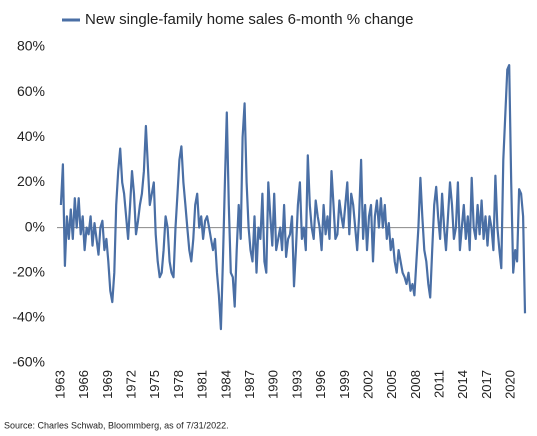  Describe the element at coordinates (249, 384) in the screenshot. I see `x-tick-label: 1987` at that location.